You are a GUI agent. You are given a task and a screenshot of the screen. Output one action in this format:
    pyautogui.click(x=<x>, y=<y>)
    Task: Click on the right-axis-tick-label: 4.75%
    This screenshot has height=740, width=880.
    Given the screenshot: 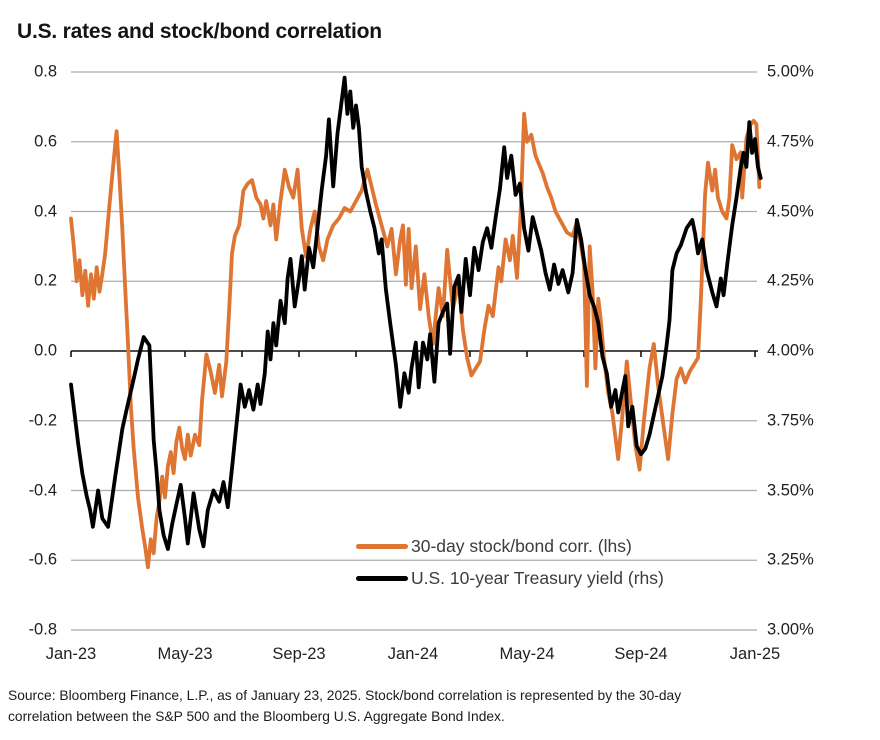 What is the action you would take?
    pyautogui.click(x=790, y=141)
    